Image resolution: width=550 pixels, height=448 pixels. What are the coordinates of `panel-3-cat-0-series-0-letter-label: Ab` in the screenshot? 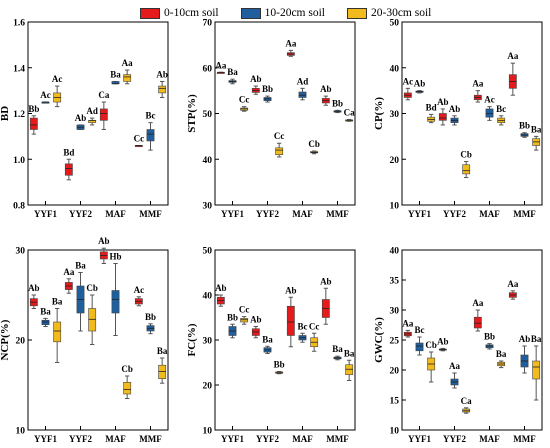 It's located at (34, 288).